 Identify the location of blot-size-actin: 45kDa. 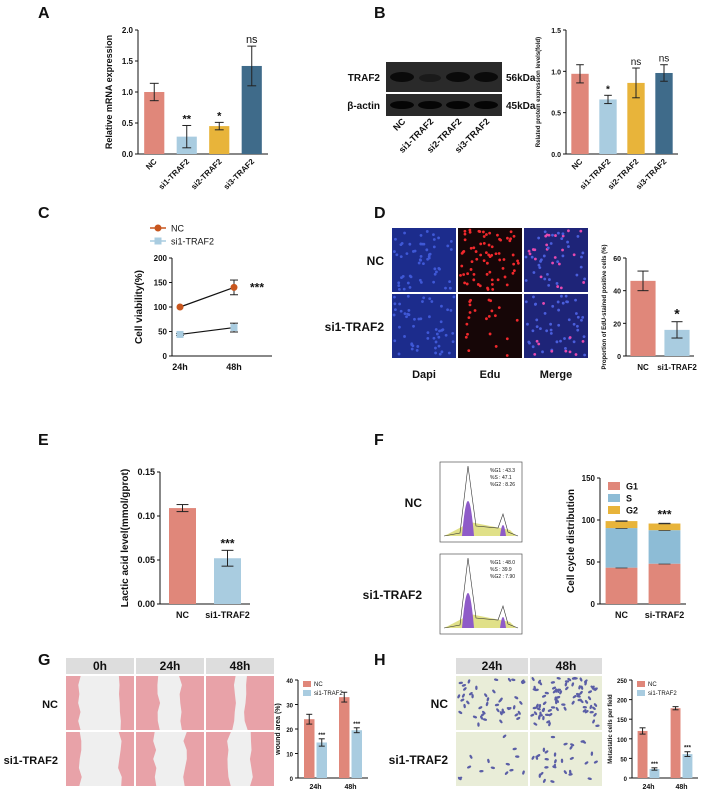
(521, 106).